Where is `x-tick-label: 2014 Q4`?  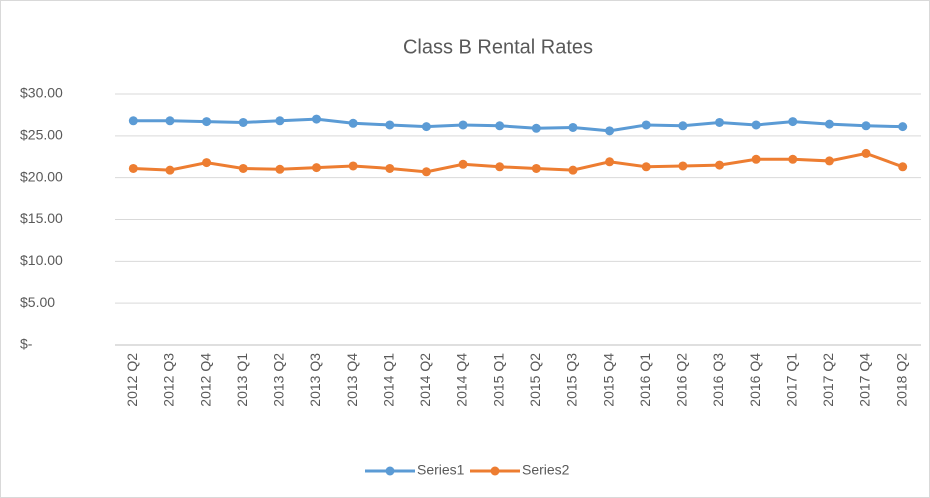
x-tick-label: 2014 Q4 is located at coordinates (462, 380).